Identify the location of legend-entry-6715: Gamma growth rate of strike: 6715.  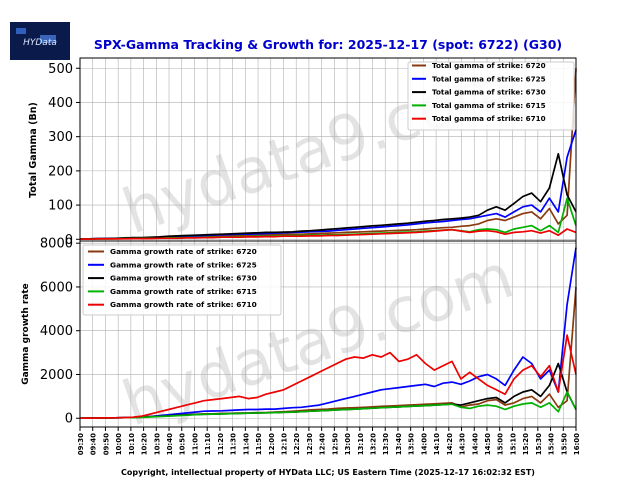
(183, 291).